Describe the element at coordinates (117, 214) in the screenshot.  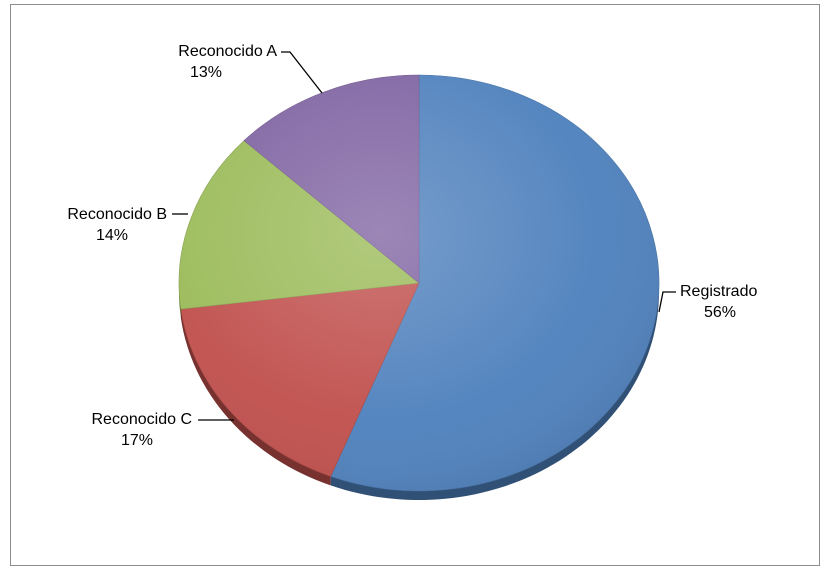
I see `slice-label-reconocido-b: Reconocido B` at that location.